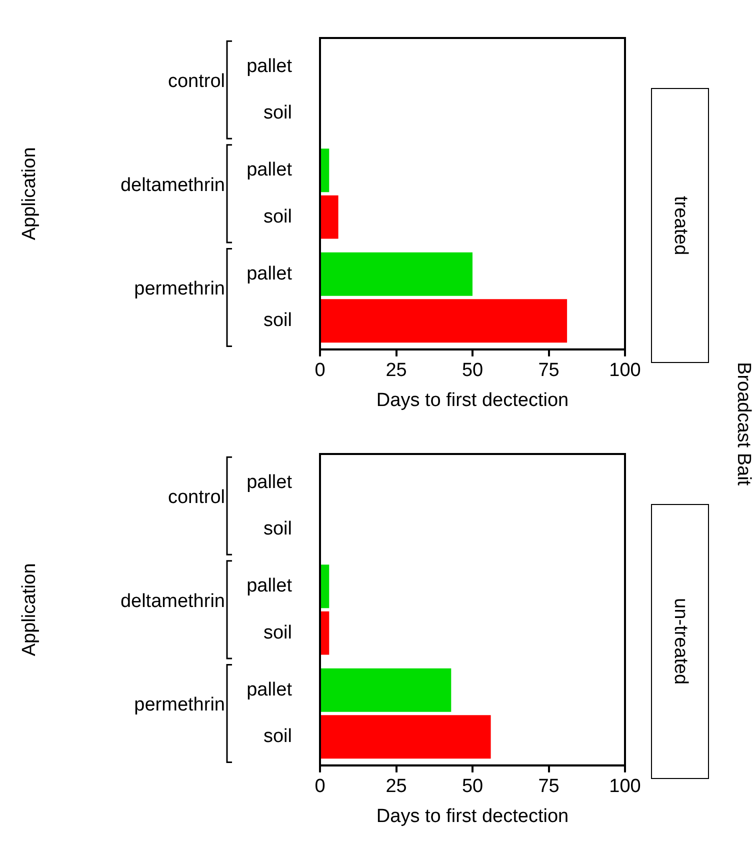  Describe the element at coordinates (680, 226) in the screenshot. I see `text: treated` at that location.